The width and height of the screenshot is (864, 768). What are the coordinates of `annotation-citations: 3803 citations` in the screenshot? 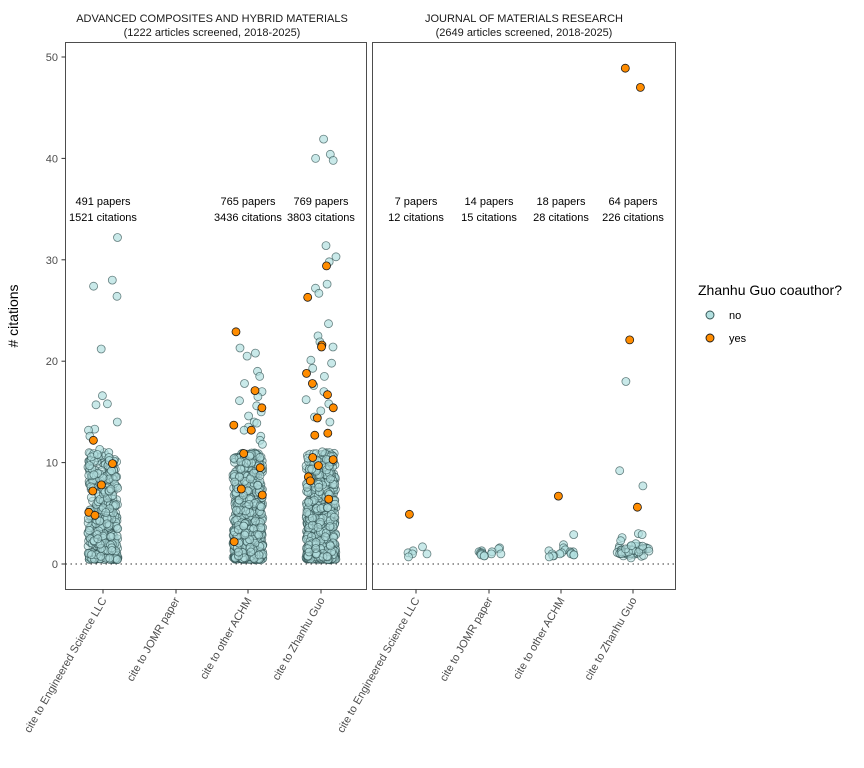 It's located at (321, 218).